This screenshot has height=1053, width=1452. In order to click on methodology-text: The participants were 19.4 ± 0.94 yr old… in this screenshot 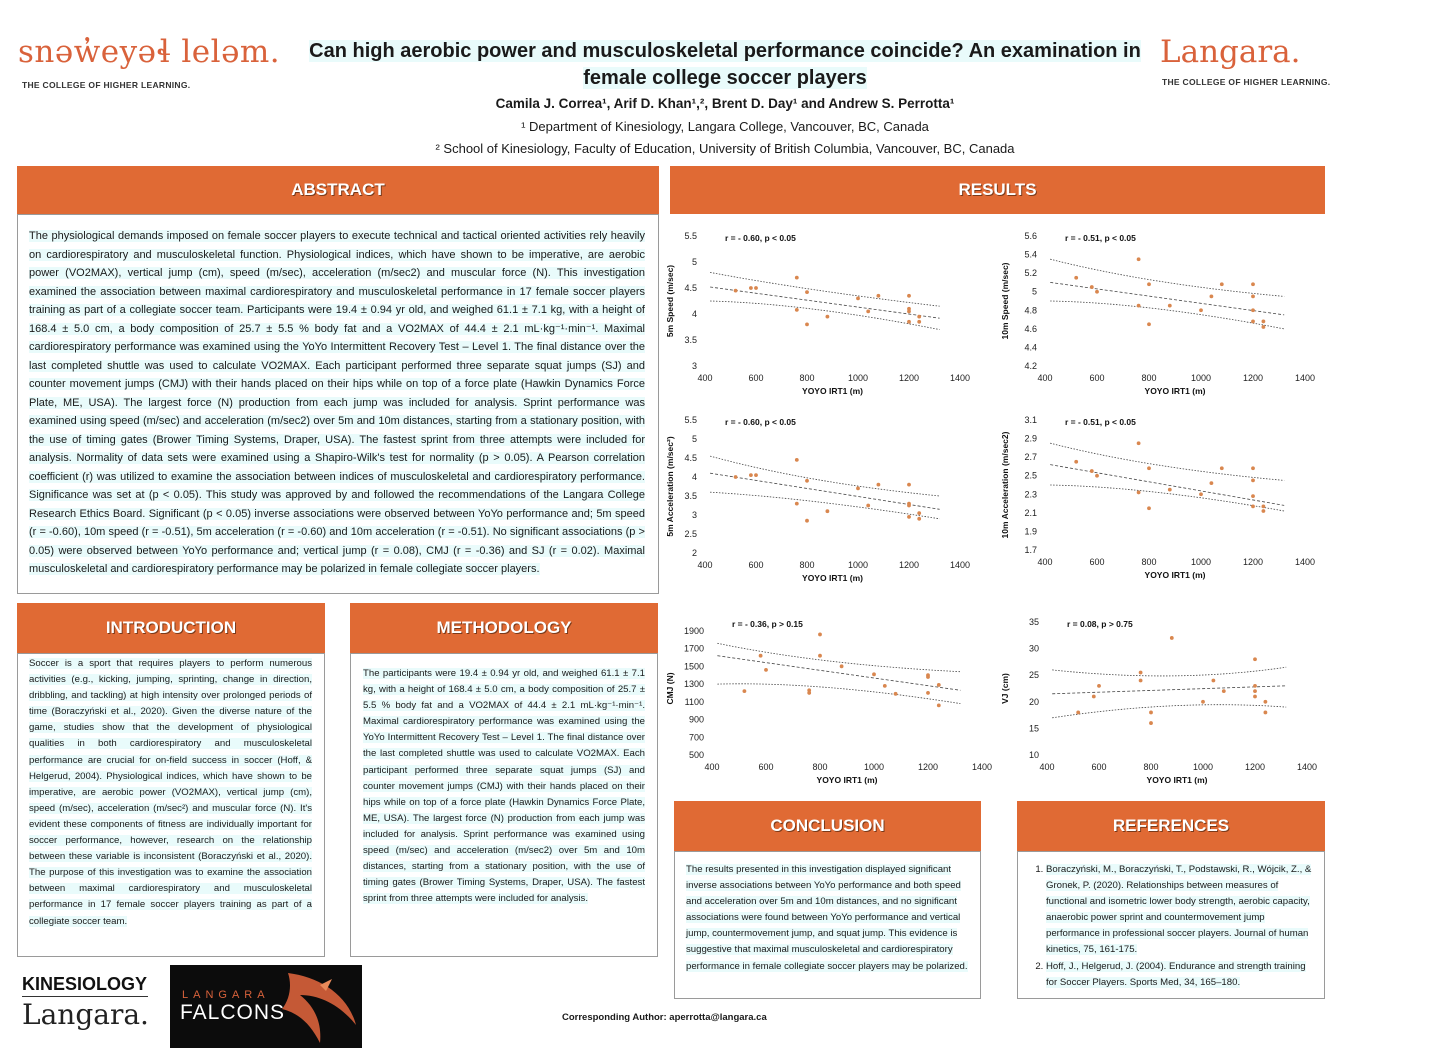, I will do `click(504, 786)`.